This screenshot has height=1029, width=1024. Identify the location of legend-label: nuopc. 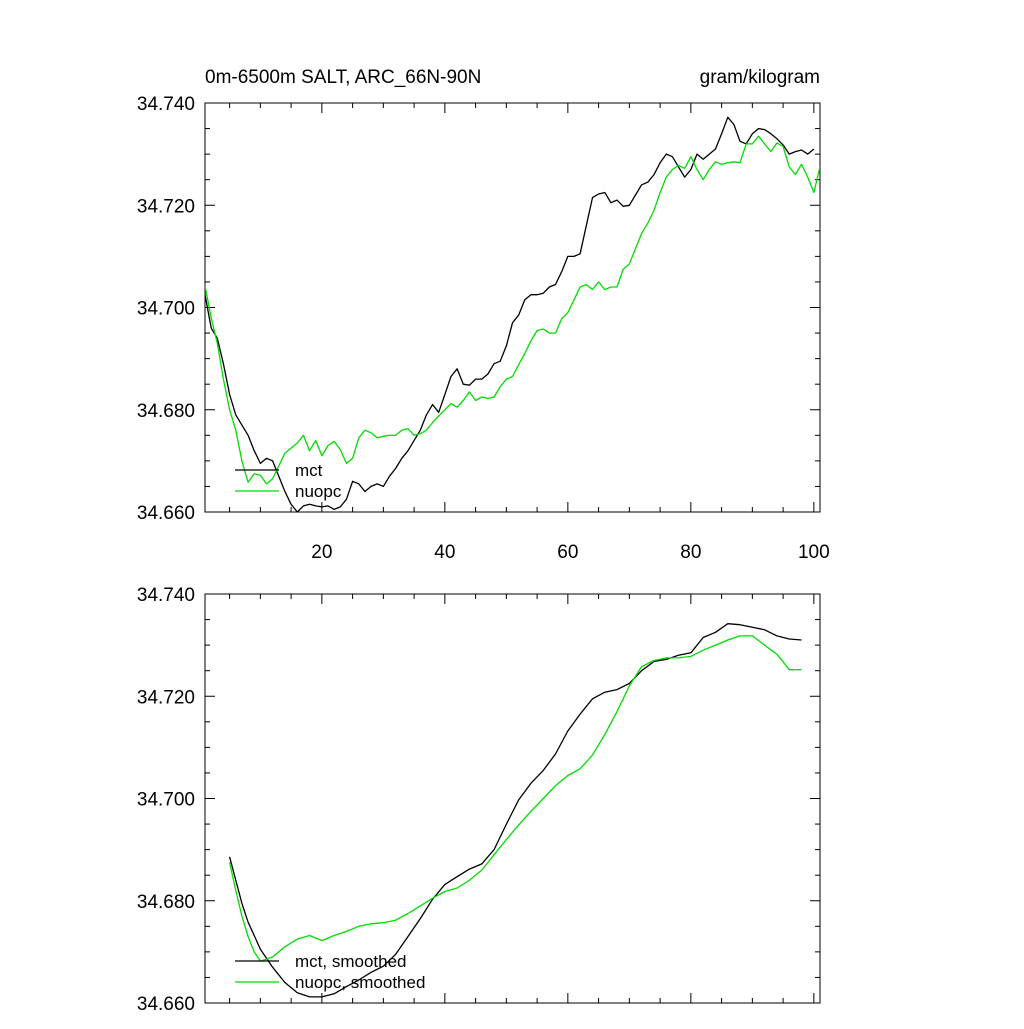
(318, 491).